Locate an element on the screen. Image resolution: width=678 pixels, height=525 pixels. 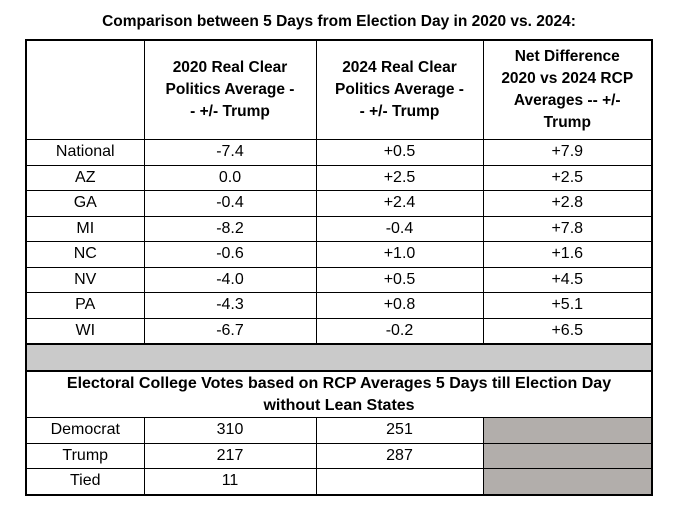
value-cell-2020: -8.2 is located at coordinates (230, 228).